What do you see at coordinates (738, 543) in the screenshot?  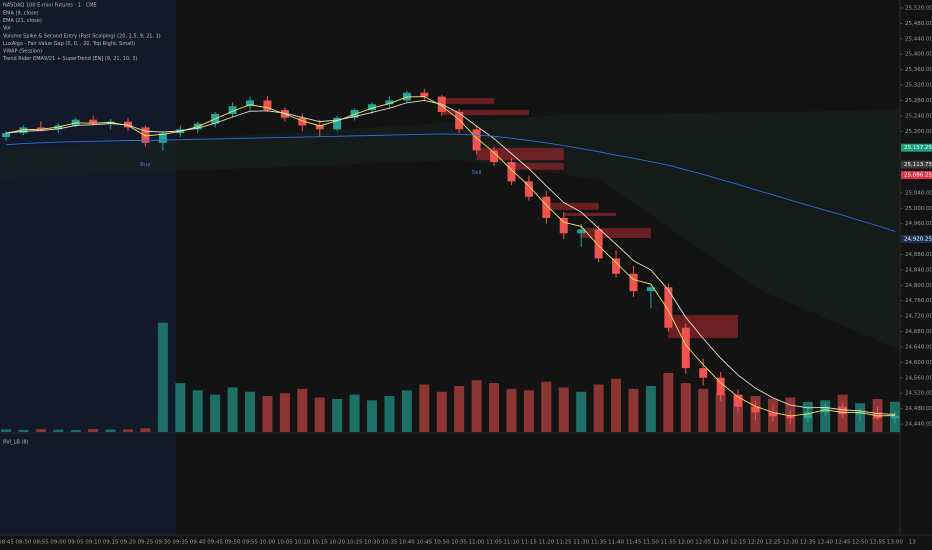 I see `x-tick-label: 12:15` at bounding box center [738, 543].